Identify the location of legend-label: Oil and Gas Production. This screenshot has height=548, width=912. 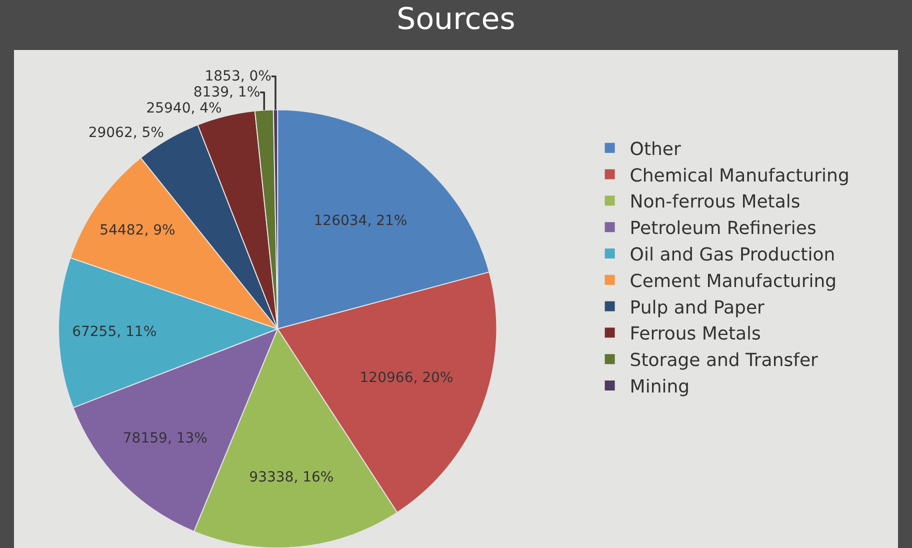
(733, 255).